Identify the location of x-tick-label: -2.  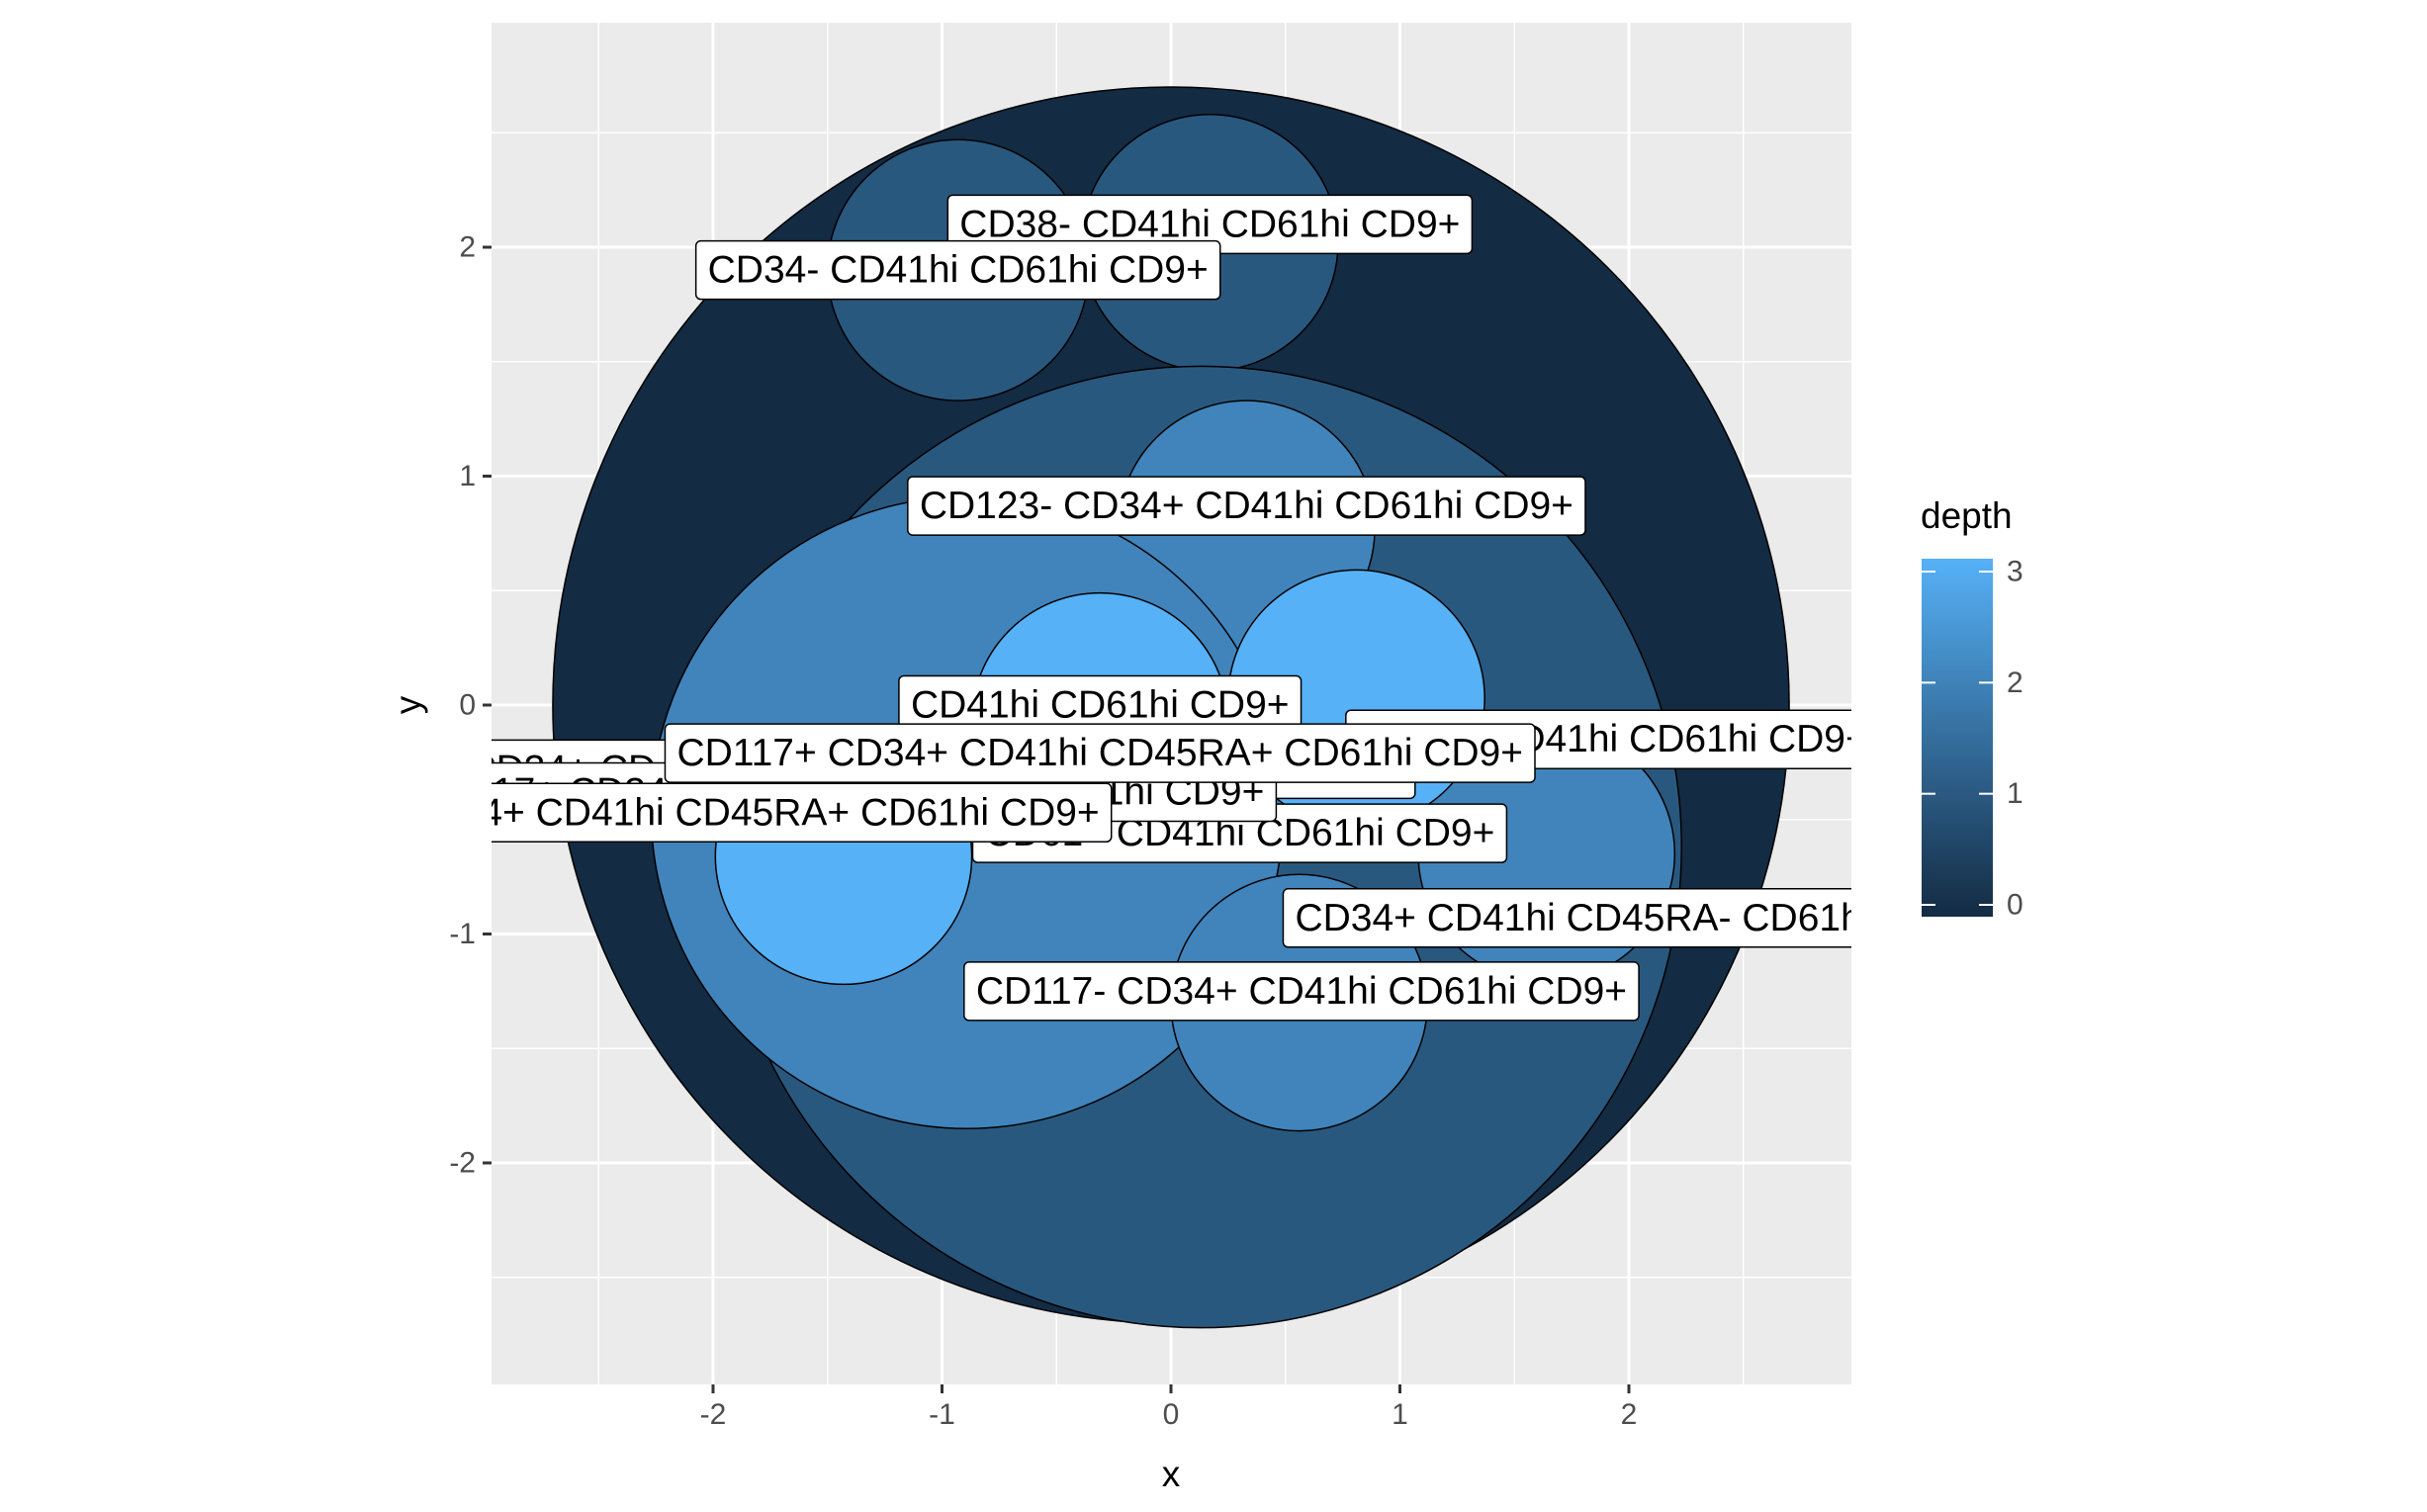
(713, 1414).